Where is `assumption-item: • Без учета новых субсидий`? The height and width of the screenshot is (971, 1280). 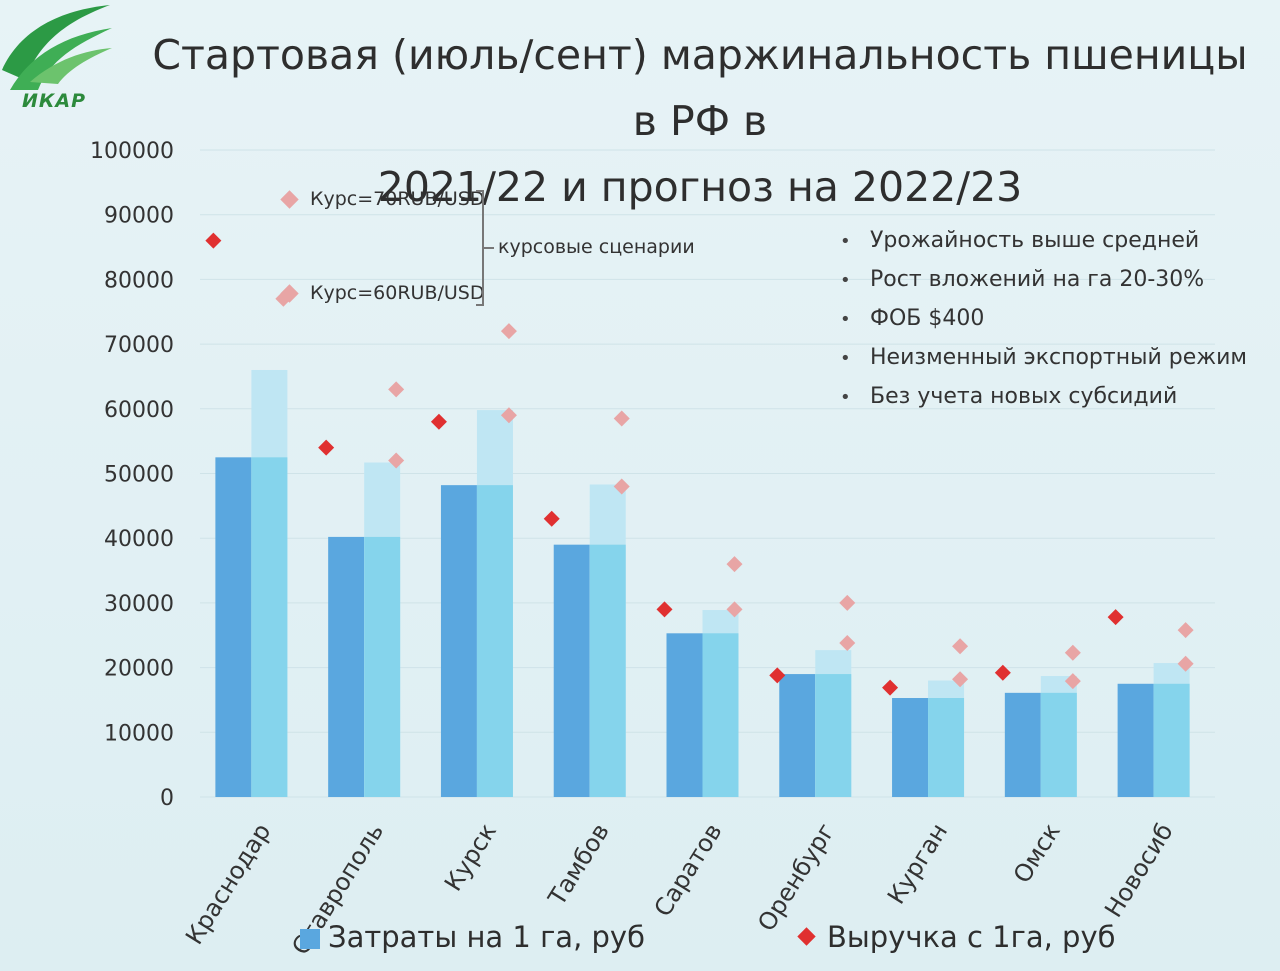
assumption-item: • Без учета новых субсидий is located at coordinates (1009, 396).